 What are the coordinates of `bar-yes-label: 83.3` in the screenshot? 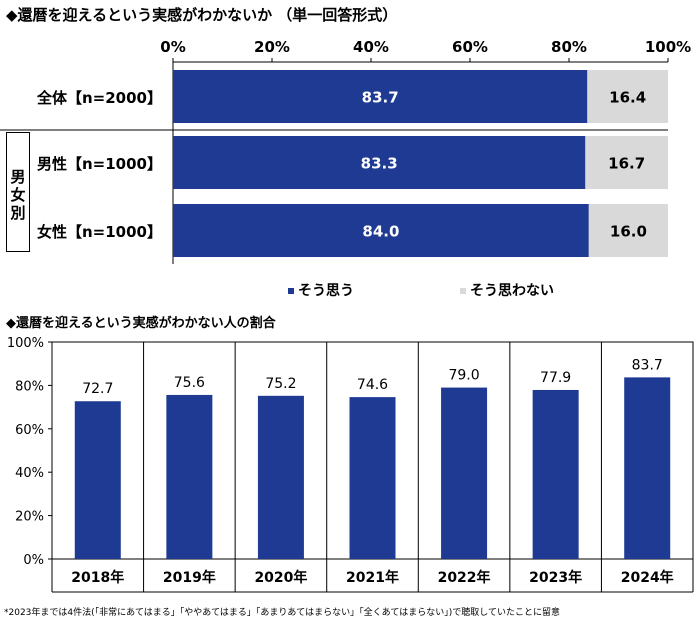 It's located at (379, 164).